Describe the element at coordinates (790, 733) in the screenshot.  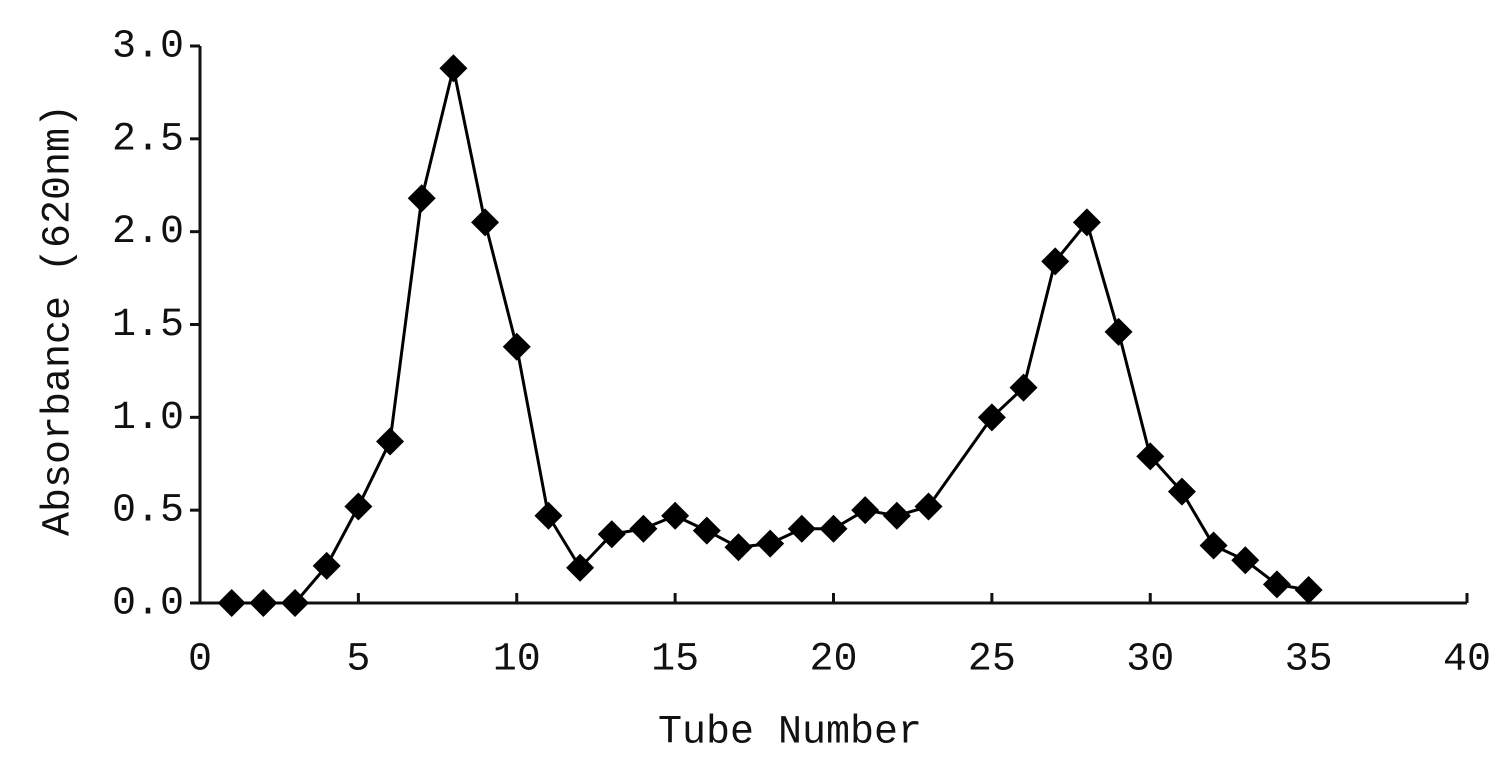
I see `x-axis-title: Tube Number` at that location.